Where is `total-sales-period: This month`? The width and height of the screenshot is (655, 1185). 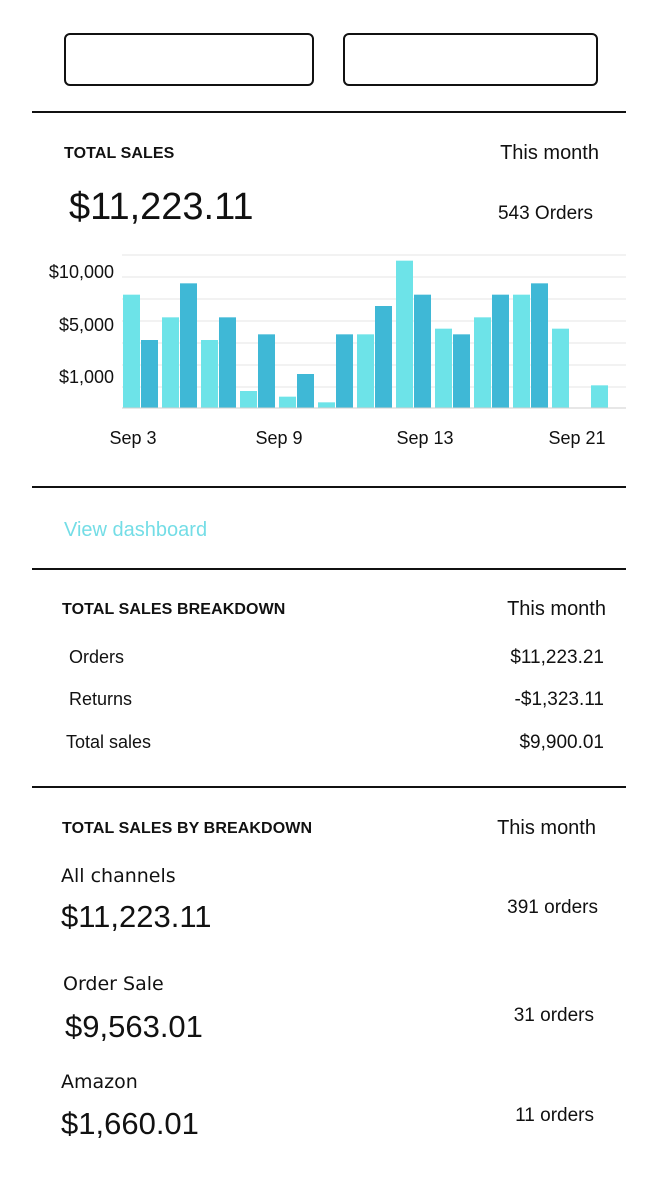 total-sales-period: This month is located at coordinates (549, 153).